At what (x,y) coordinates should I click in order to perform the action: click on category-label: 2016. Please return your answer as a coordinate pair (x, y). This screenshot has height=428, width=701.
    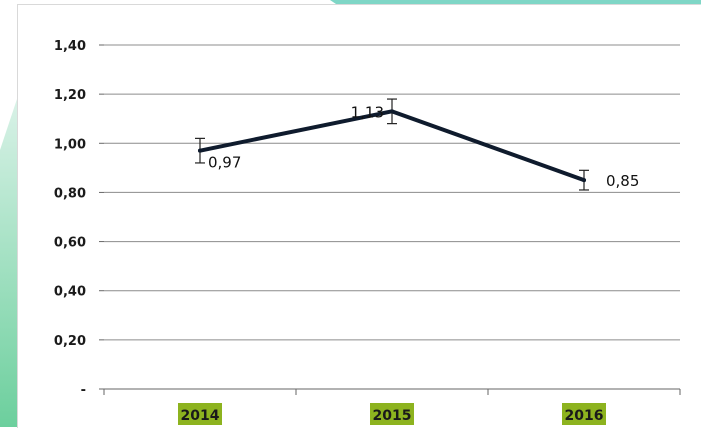
    Looking at the image, I should click on (584, 416).